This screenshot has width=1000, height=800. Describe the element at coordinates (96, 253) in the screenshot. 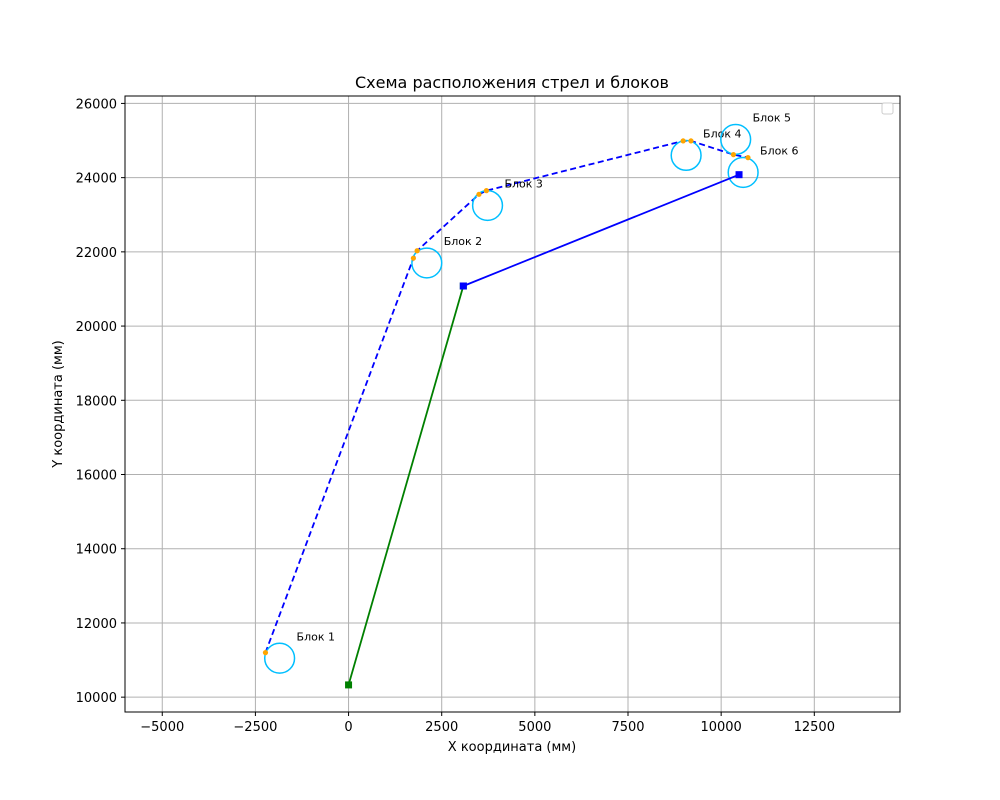

I see `y-tick-label: 22000` at that location.